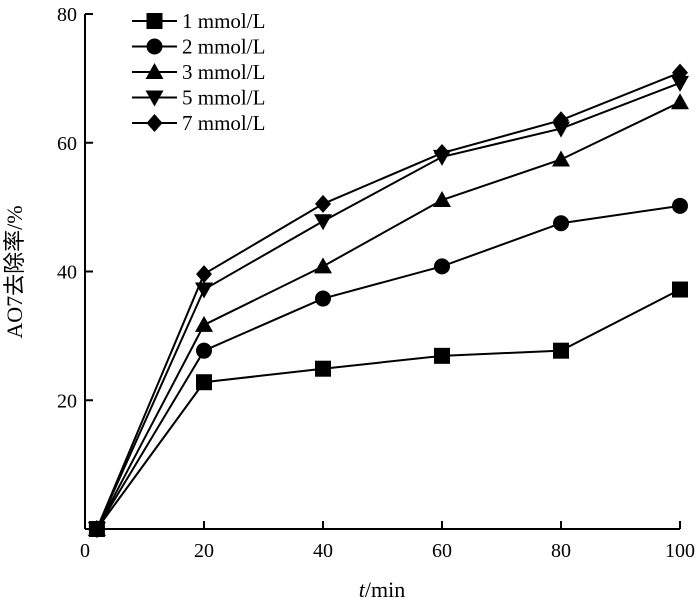  I want to click on legend: 1 mmol/L2 mmol/L3 mmol/L5 mmol/L7 mmol/L, so click(198, 72).